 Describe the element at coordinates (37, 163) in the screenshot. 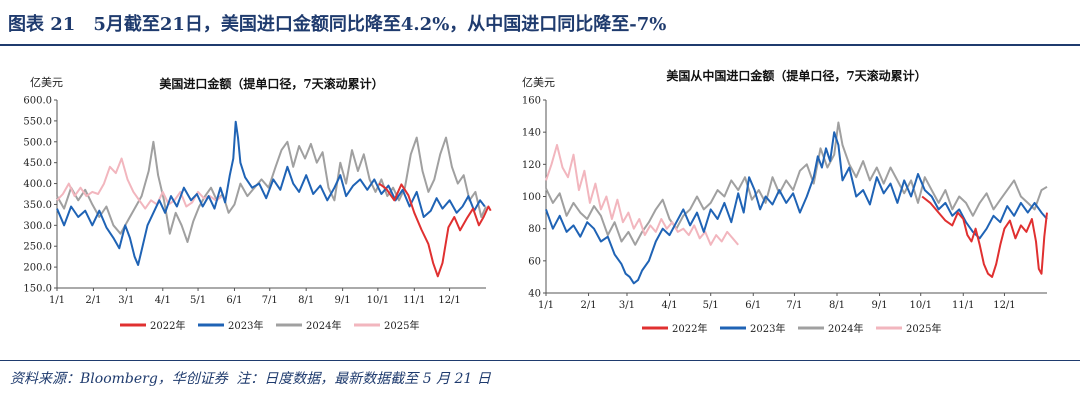

I see `y-tick-label: 450.0` at that location.